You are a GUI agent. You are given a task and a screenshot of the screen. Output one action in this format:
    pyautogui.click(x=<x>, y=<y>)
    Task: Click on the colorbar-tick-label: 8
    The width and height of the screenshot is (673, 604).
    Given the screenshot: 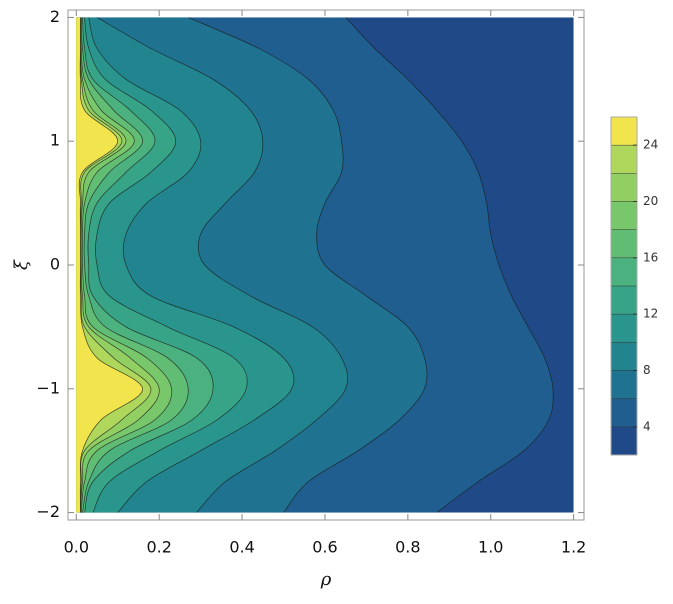 What is the action you would take?
    pyautogui.click(x=647, y=370)
    